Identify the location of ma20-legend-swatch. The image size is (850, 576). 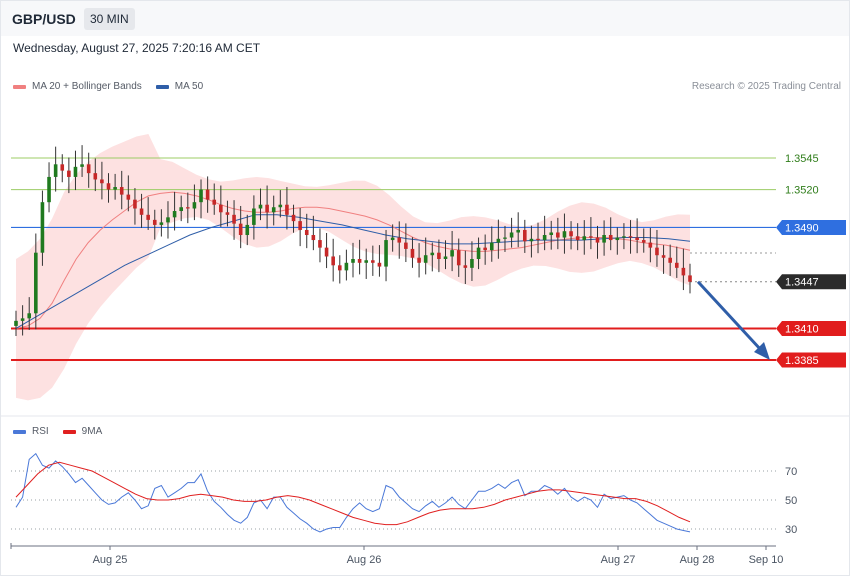
(19, 86).